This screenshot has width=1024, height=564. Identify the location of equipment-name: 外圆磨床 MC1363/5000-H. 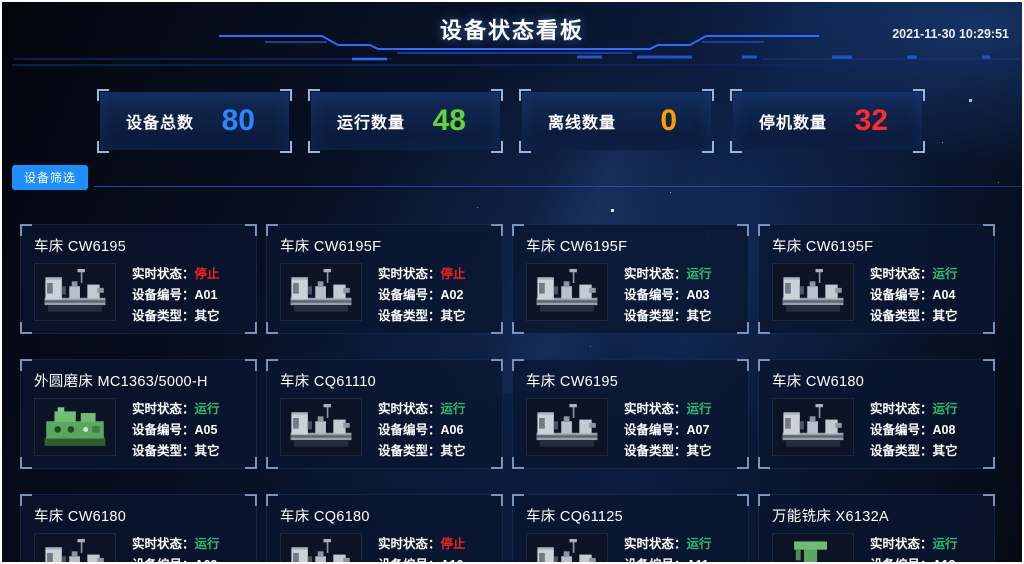
(121, 382).